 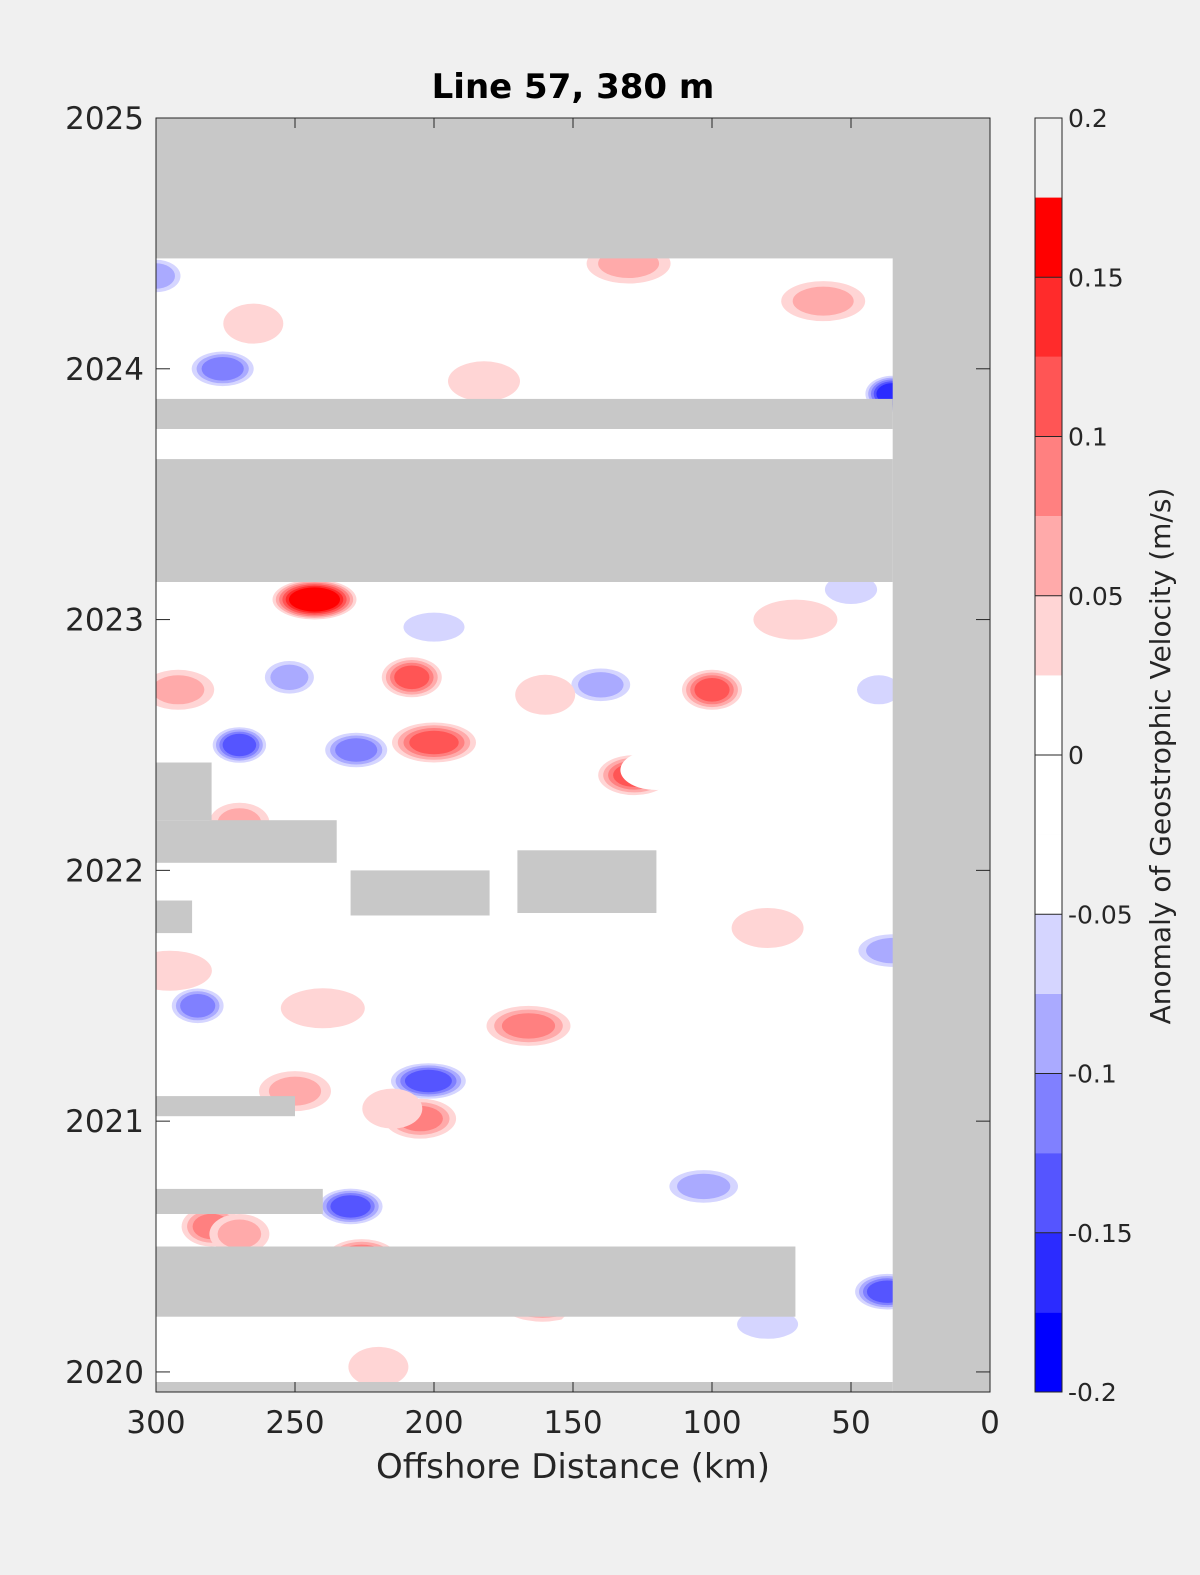 I want to click on y-tick-label: 2020, so click(x=104, y=1373).